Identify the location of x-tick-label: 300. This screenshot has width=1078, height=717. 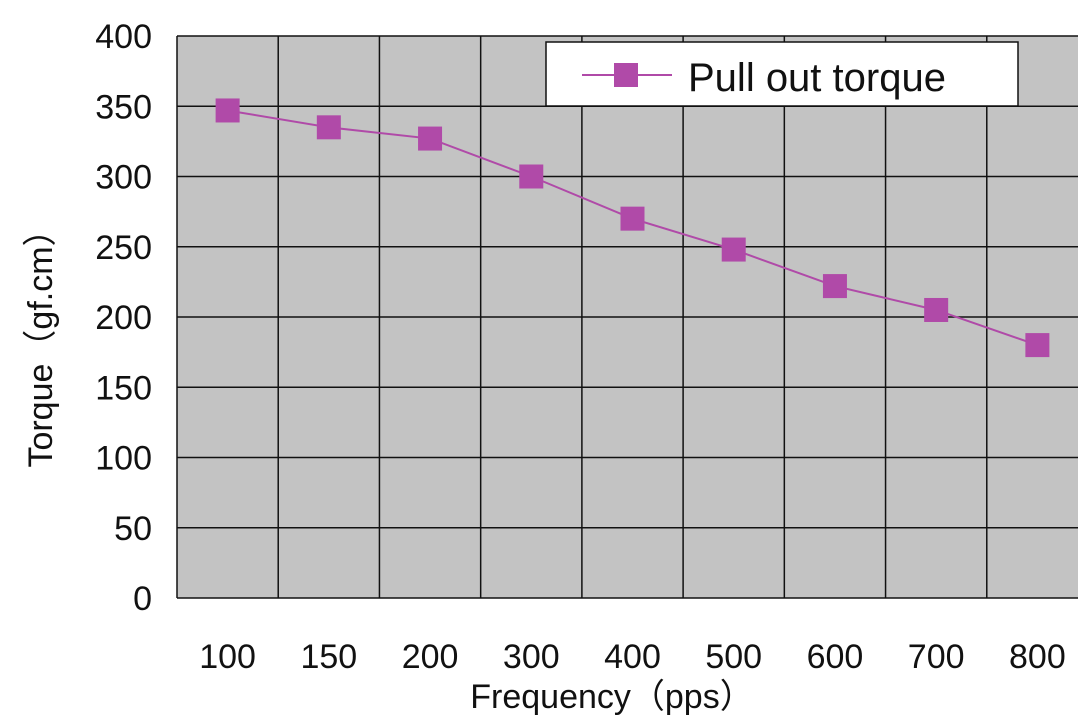
(531, 657).